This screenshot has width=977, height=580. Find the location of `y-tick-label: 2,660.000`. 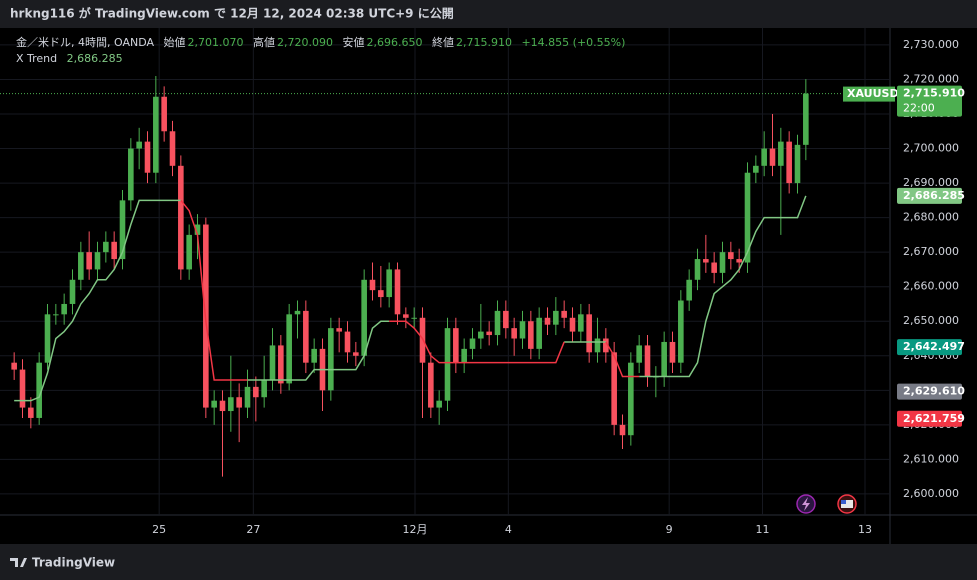

y-tick-label: 2,660.000 is located at coordinates (931, 286).